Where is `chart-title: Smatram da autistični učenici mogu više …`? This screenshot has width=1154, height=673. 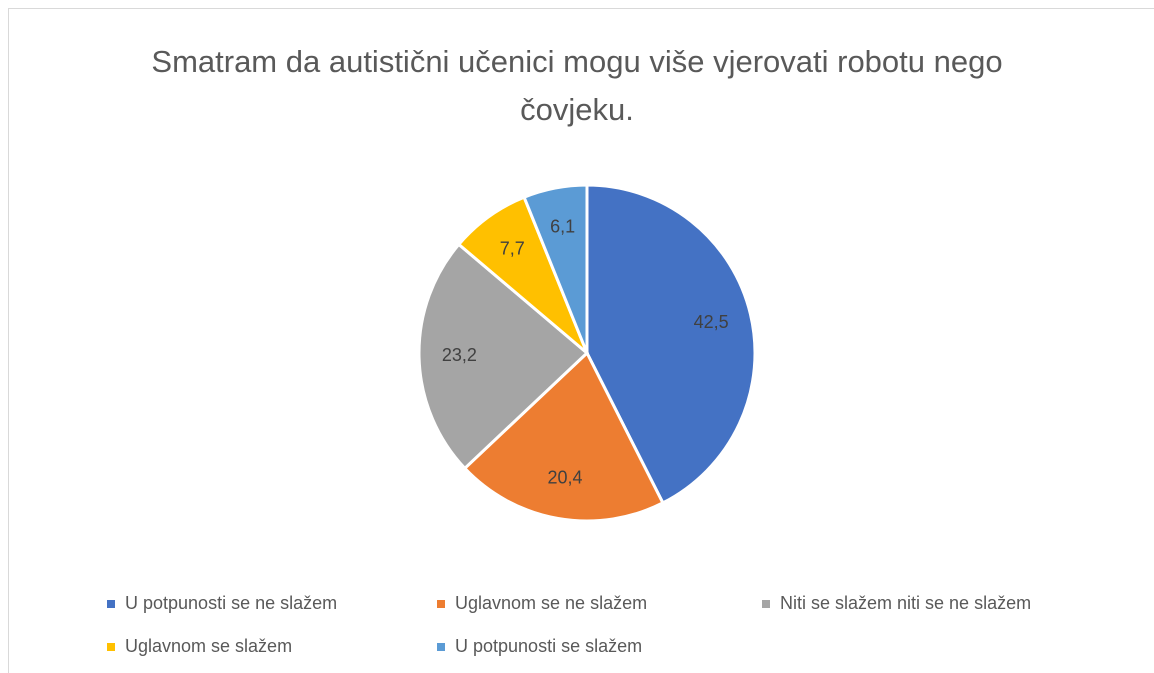
chart-title: Smatram da autistični učenici mogu više … is located at coordinates (577, 85).